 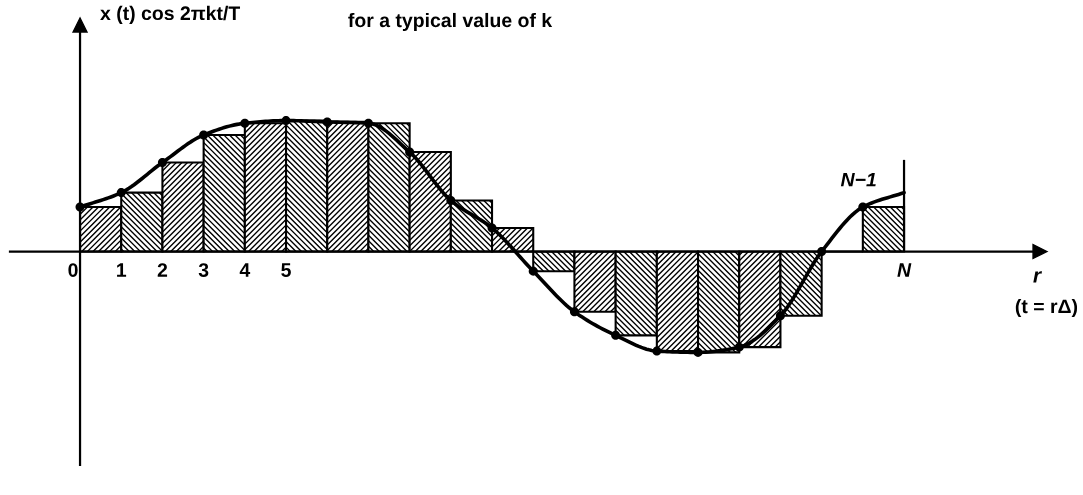 What do you see at coordinates (904, 270) in the screenshot?
I see `x-tick-label: N` at bounding box center [904, 270].